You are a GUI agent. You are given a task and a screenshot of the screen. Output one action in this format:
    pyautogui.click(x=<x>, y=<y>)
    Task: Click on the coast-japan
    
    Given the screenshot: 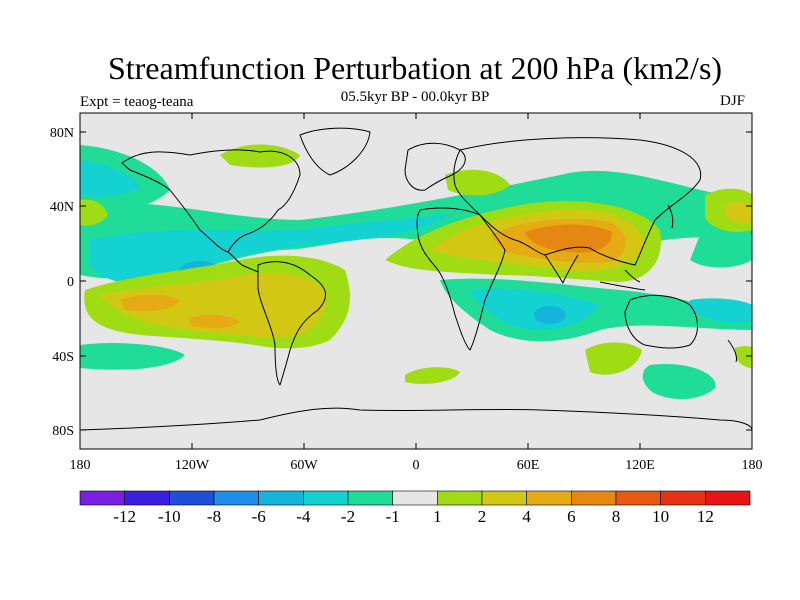 What is the action you would take?
    pyautogui.click(x=670, y=216)
    